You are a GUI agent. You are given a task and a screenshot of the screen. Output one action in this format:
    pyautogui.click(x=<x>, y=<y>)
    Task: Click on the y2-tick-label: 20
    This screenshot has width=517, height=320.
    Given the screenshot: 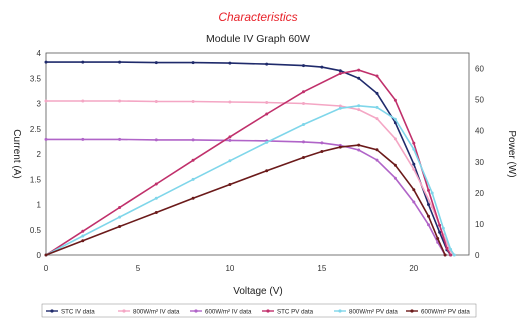 What is the action you would take?
    pyautogui.click(x=479, y=193)
    